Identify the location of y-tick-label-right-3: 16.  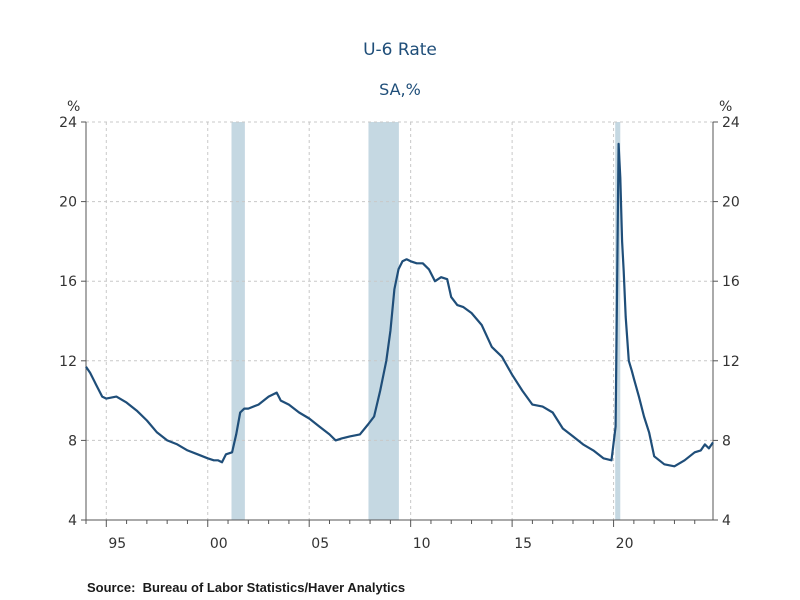
(731, 282).